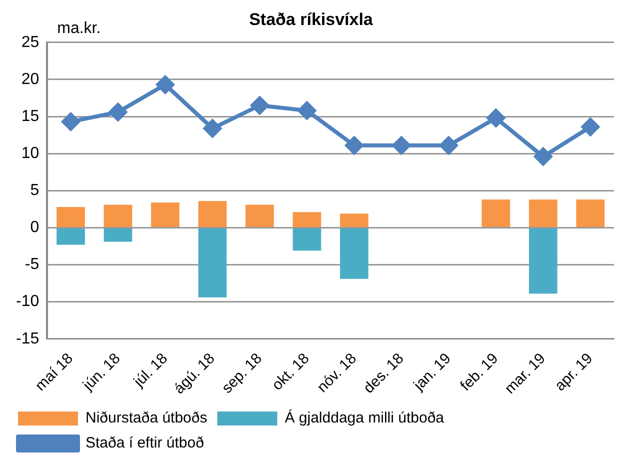 The width and height of the screenshot is (634, 469). What do you see at coordinates (30, 79) in the screenshot?
I see `y-tick-label: 20` at bounding box center [30, 79].